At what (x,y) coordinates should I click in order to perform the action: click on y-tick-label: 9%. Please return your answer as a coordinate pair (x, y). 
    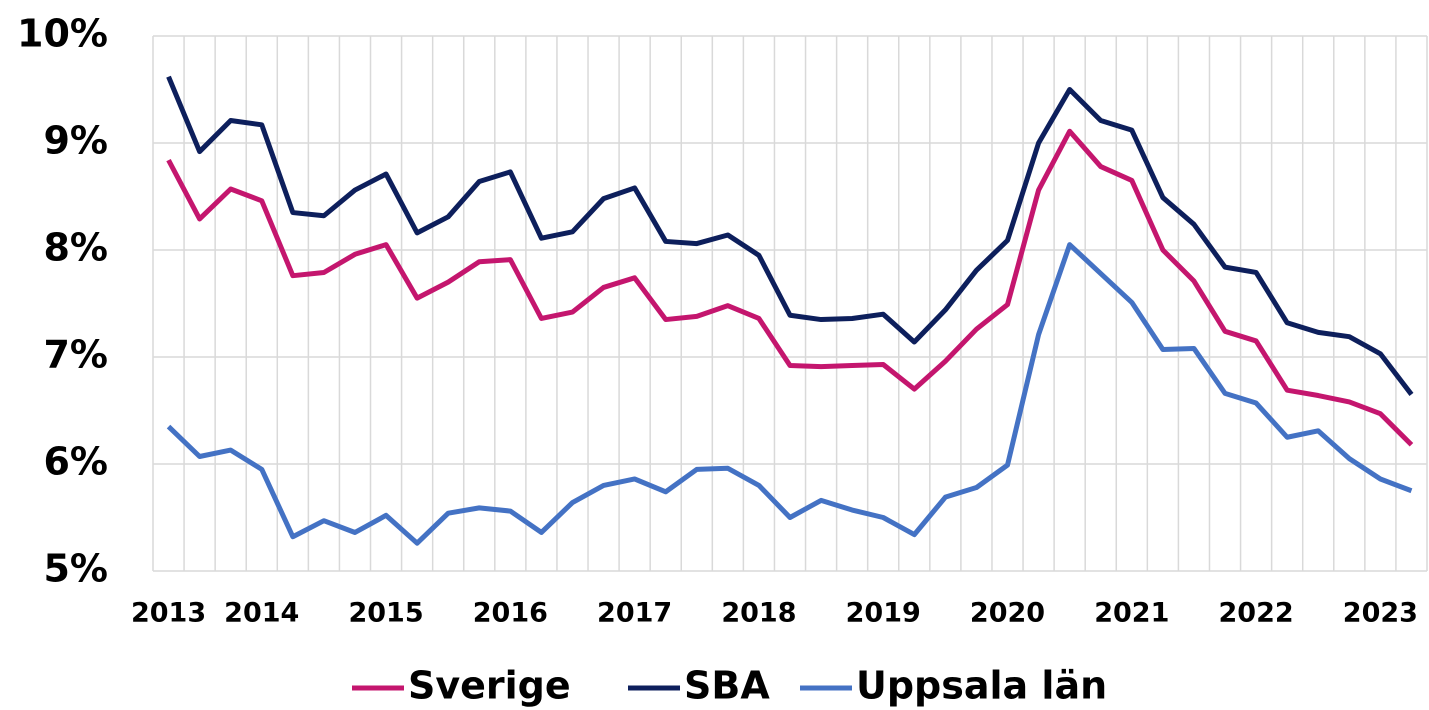
    Looking at the image, I should click on (75, 141).